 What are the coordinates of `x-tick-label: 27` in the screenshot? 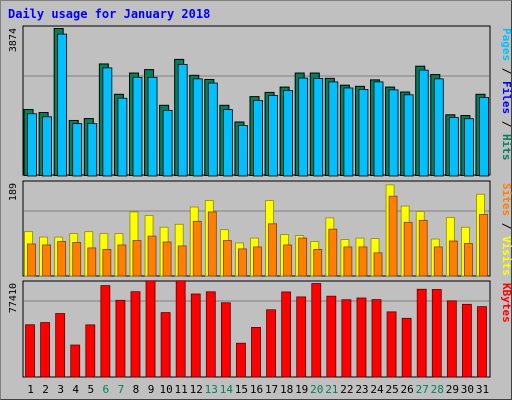 It's located at (422, 389).